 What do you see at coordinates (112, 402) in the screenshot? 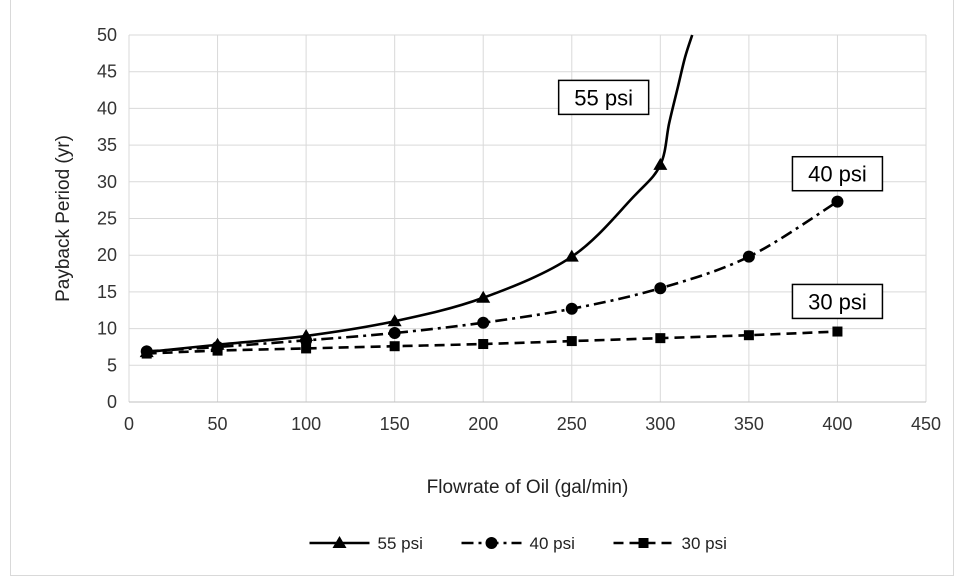
I see `y-tick-label: 0` at bounding box center [112, 402].